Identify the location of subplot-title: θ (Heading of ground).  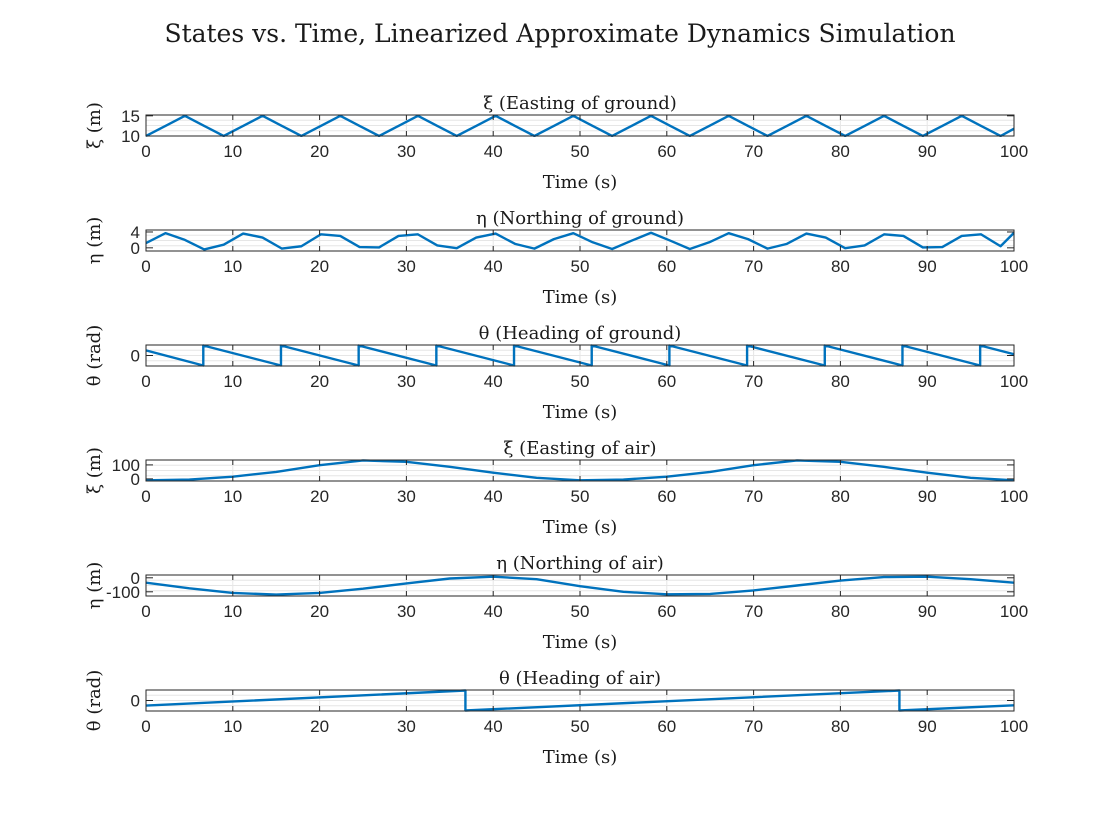
(580, 333).